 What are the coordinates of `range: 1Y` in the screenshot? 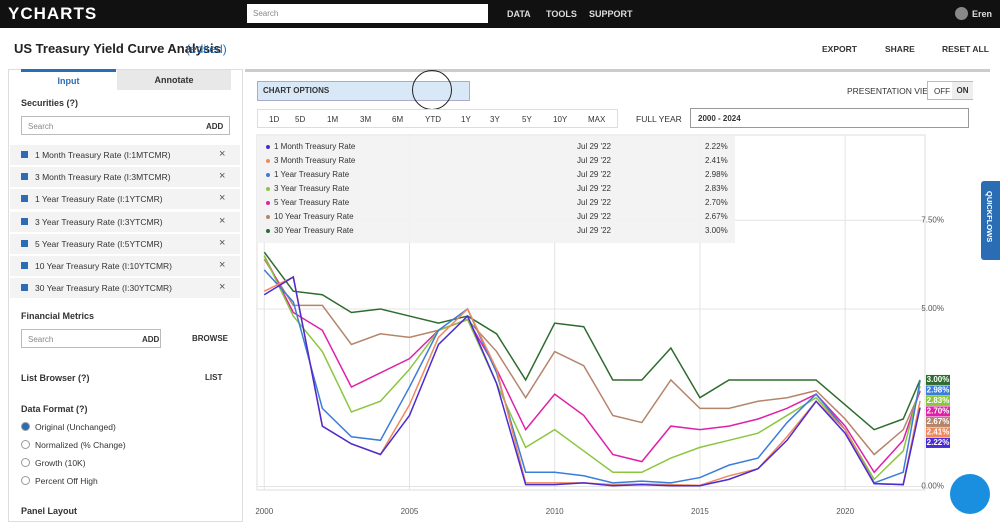 It's located at (466, 119).